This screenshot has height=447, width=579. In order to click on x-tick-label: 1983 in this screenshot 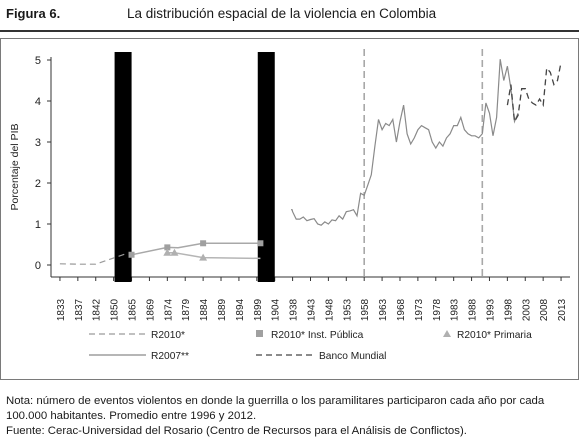, I will do `click(455, 309)`.